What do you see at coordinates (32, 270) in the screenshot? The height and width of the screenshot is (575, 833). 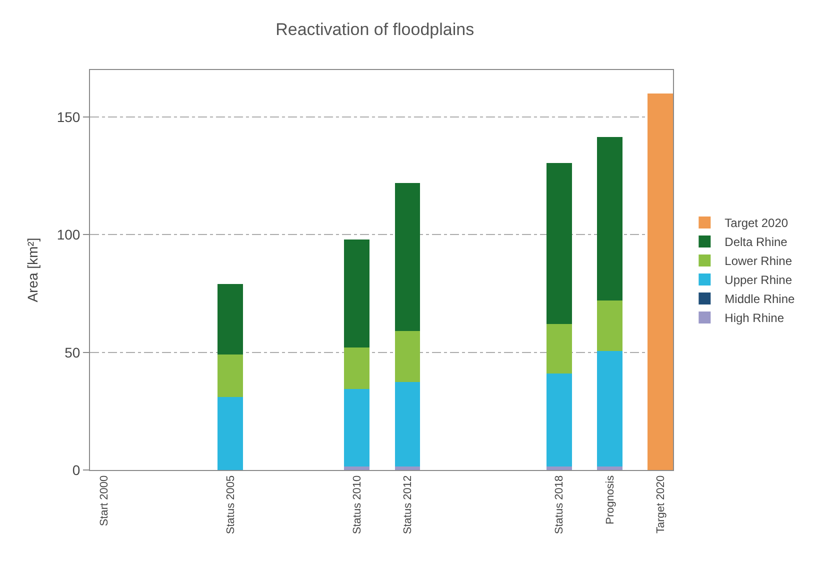 I see `y-axis-title: Area [km²]` at bounding box center [32, 270].